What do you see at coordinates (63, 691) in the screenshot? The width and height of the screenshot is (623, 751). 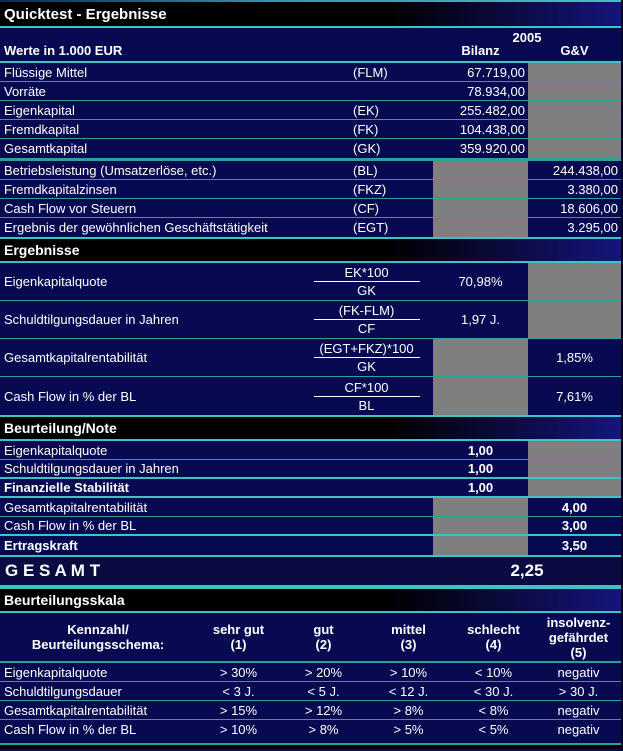 I see `row-label: Schuldtilgungsdauer` at bounding box center [63, 691].